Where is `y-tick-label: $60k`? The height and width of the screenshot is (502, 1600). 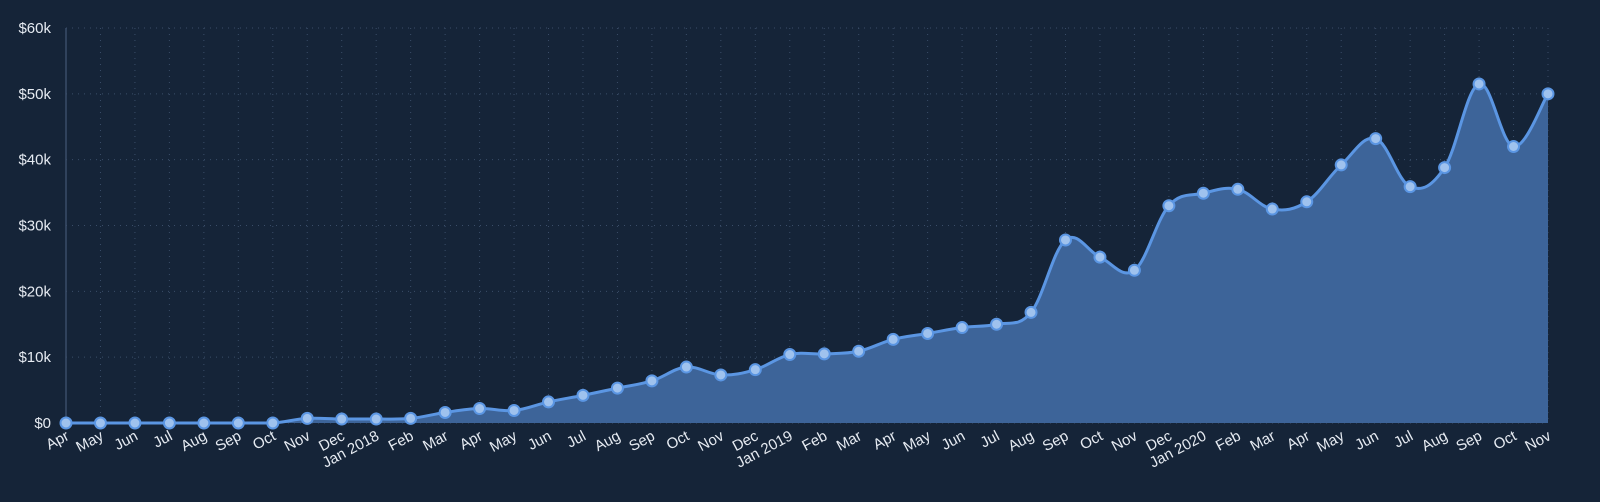
y-tick-label: $60k is located at coordinates (34, 28).